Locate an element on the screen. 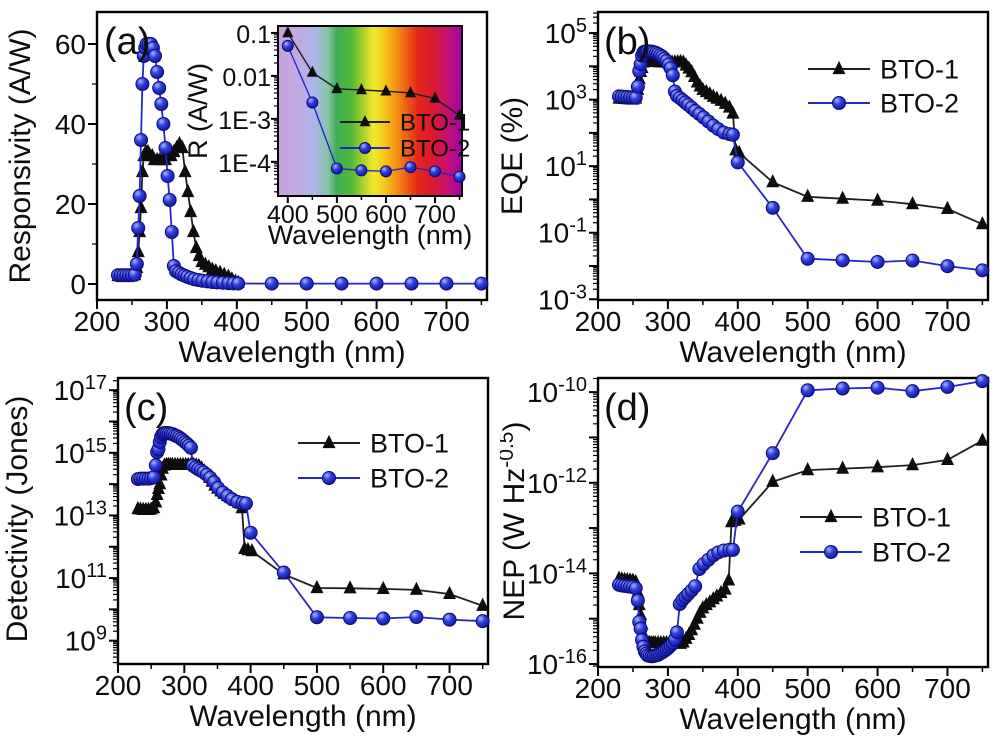  inset-x-axis-title: Wavelength (nm) is located at coordinates (370, 235).